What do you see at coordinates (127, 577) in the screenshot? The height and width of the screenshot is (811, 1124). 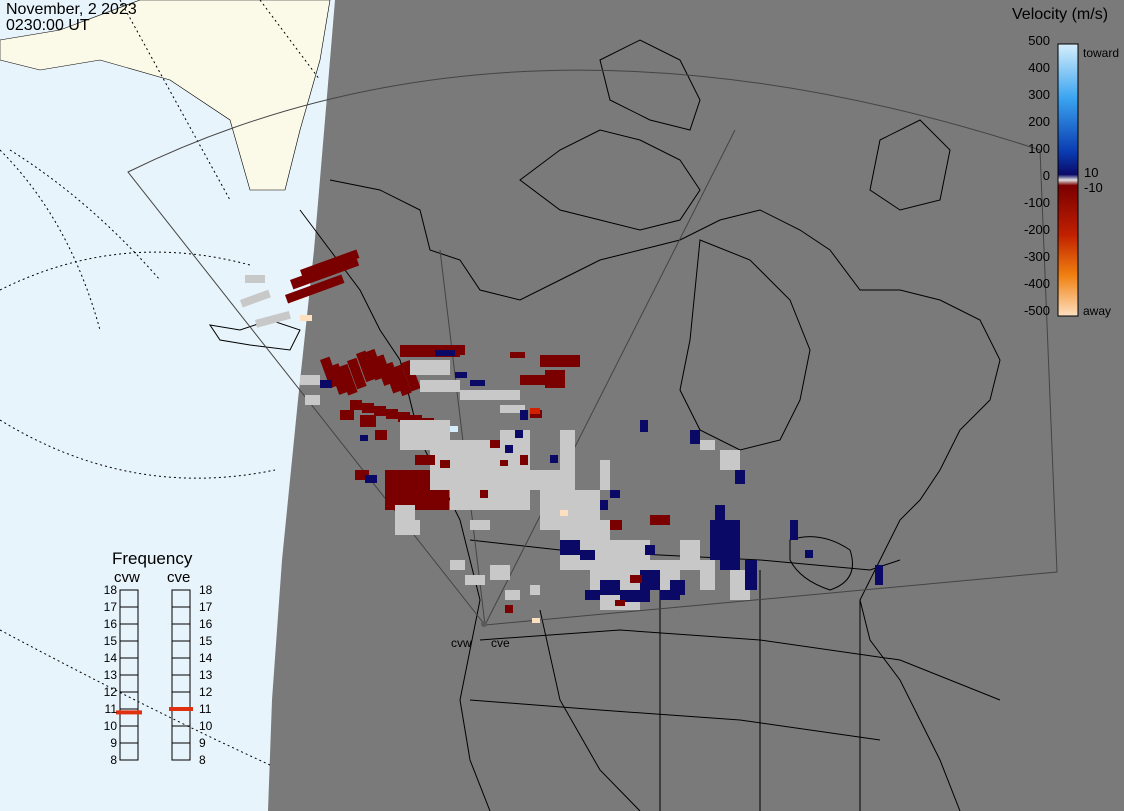 I see `frequency-radar-name-cvw: cvw` at bounding box center [127, 577].